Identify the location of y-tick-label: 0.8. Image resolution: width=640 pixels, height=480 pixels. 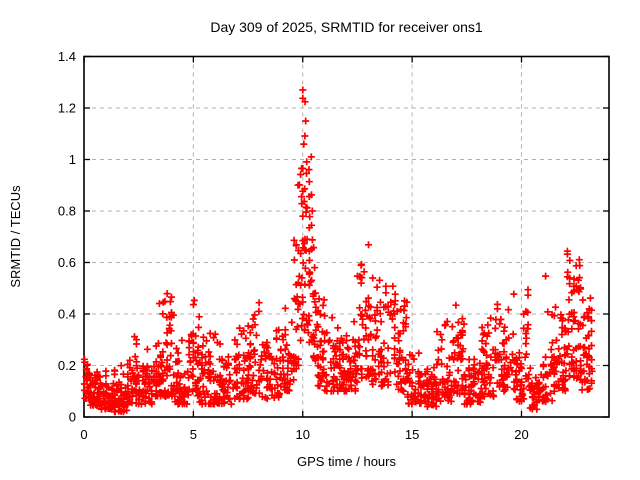
(67, 211).